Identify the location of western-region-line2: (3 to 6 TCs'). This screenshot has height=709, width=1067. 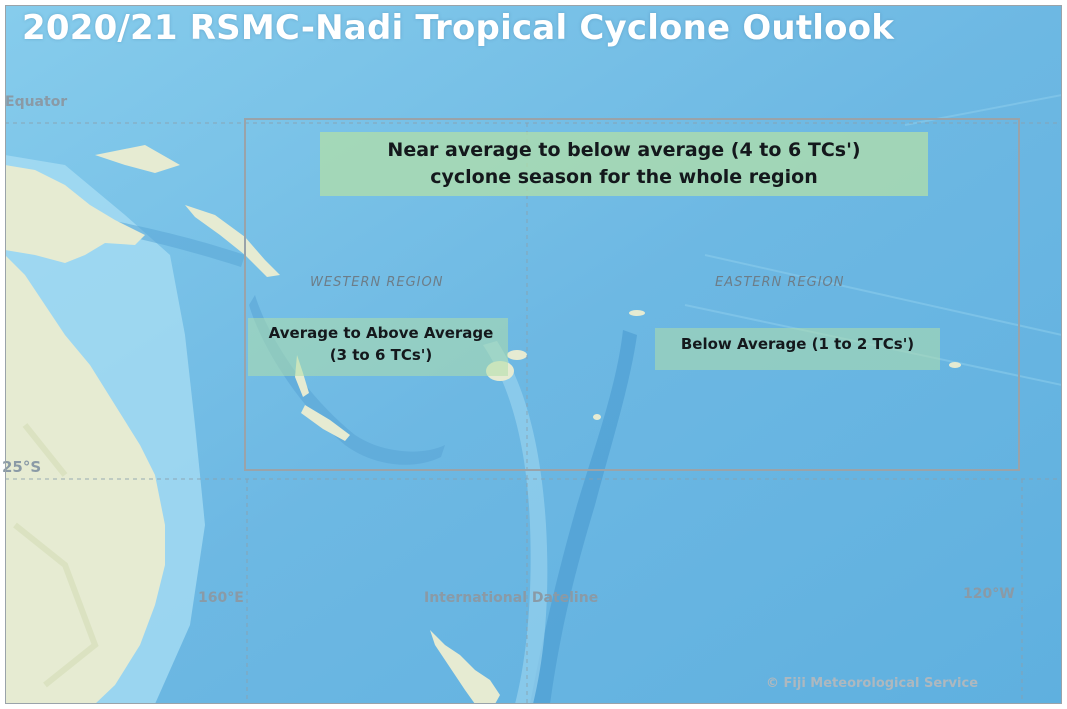
(381, 355).